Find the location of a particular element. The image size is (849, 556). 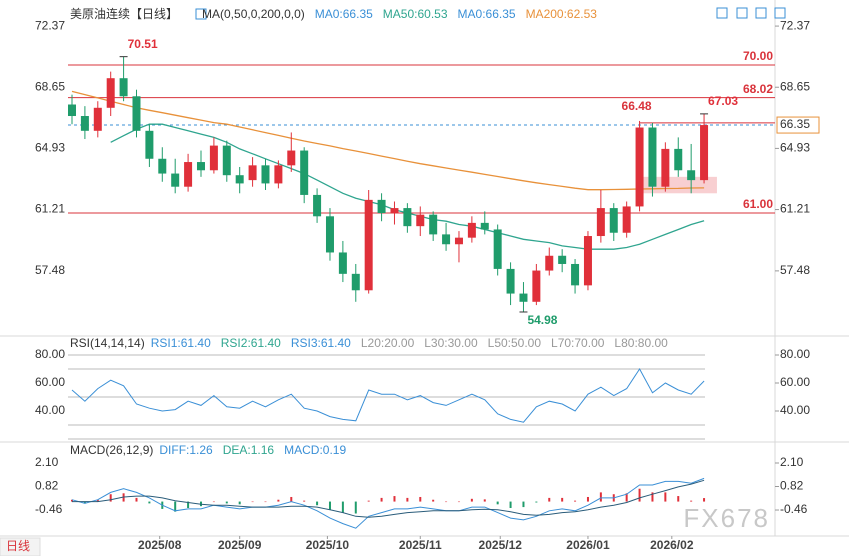

level-label: 70.00 is located at coordinates (758, 56).